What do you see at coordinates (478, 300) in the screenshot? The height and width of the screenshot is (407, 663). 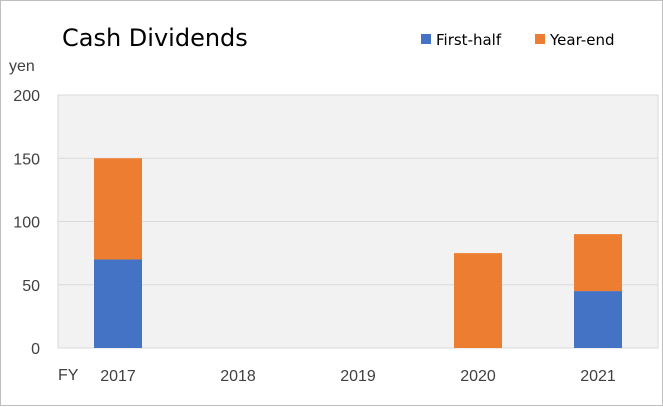 I see `bar-year-end-2020` at bounding box center [478, 300].